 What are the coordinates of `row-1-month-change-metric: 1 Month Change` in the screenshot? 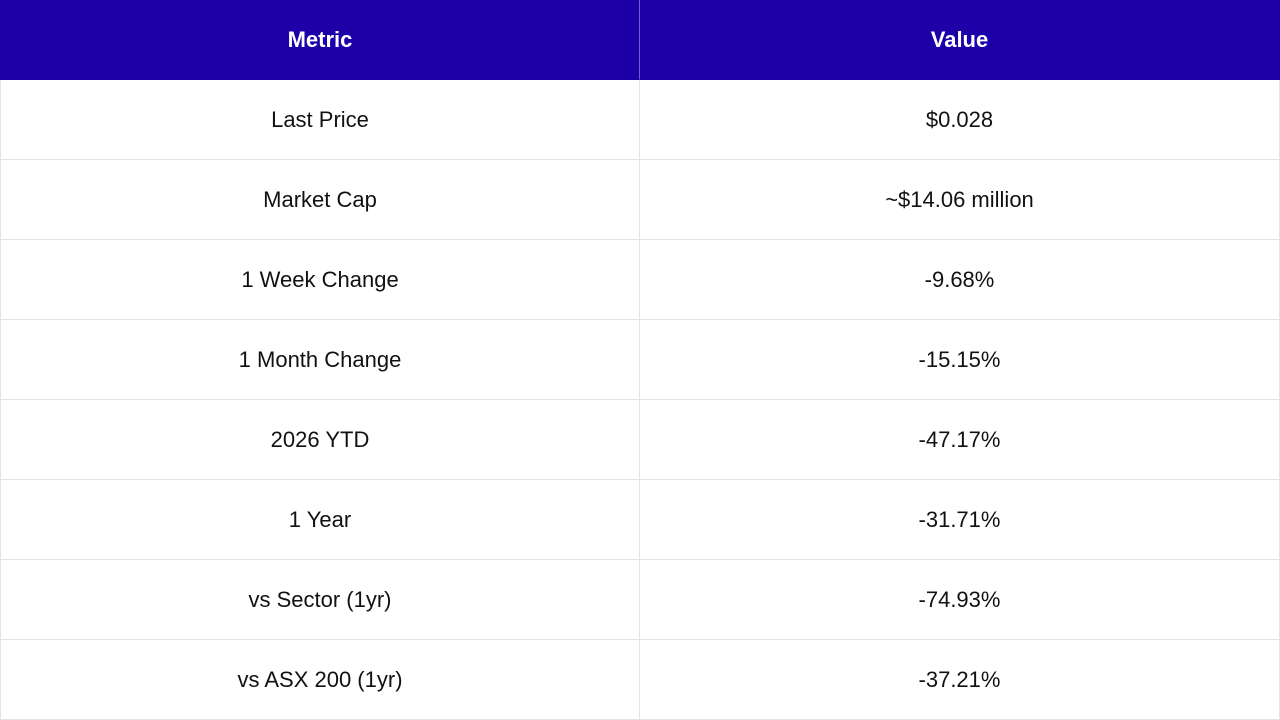 It's located at (320, 360).